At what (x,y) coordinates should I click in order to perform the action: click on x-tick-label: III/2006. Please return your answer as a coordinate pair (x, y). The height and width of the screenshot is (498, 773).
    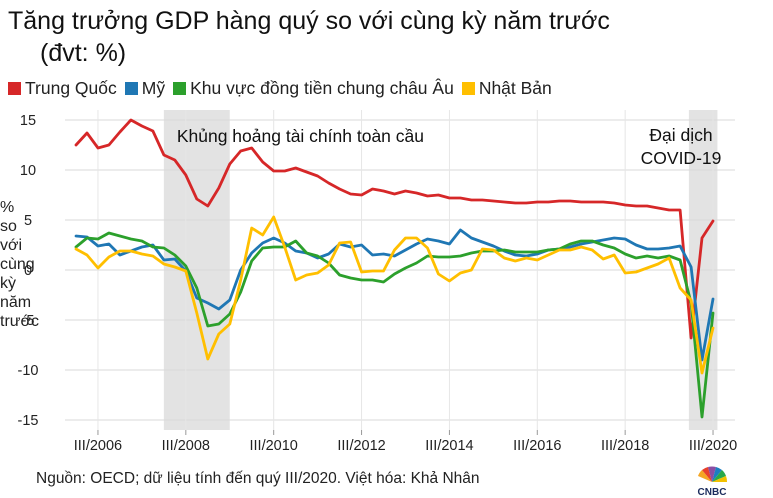
    Looking at the image, I should click on (98, 446).